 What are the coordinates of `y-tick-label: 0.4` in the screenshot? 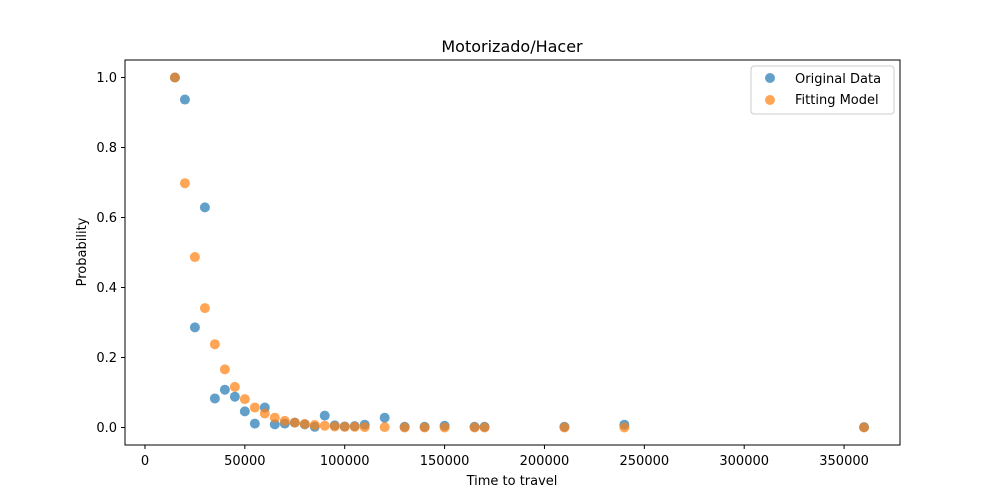 It's located at (106, 288).